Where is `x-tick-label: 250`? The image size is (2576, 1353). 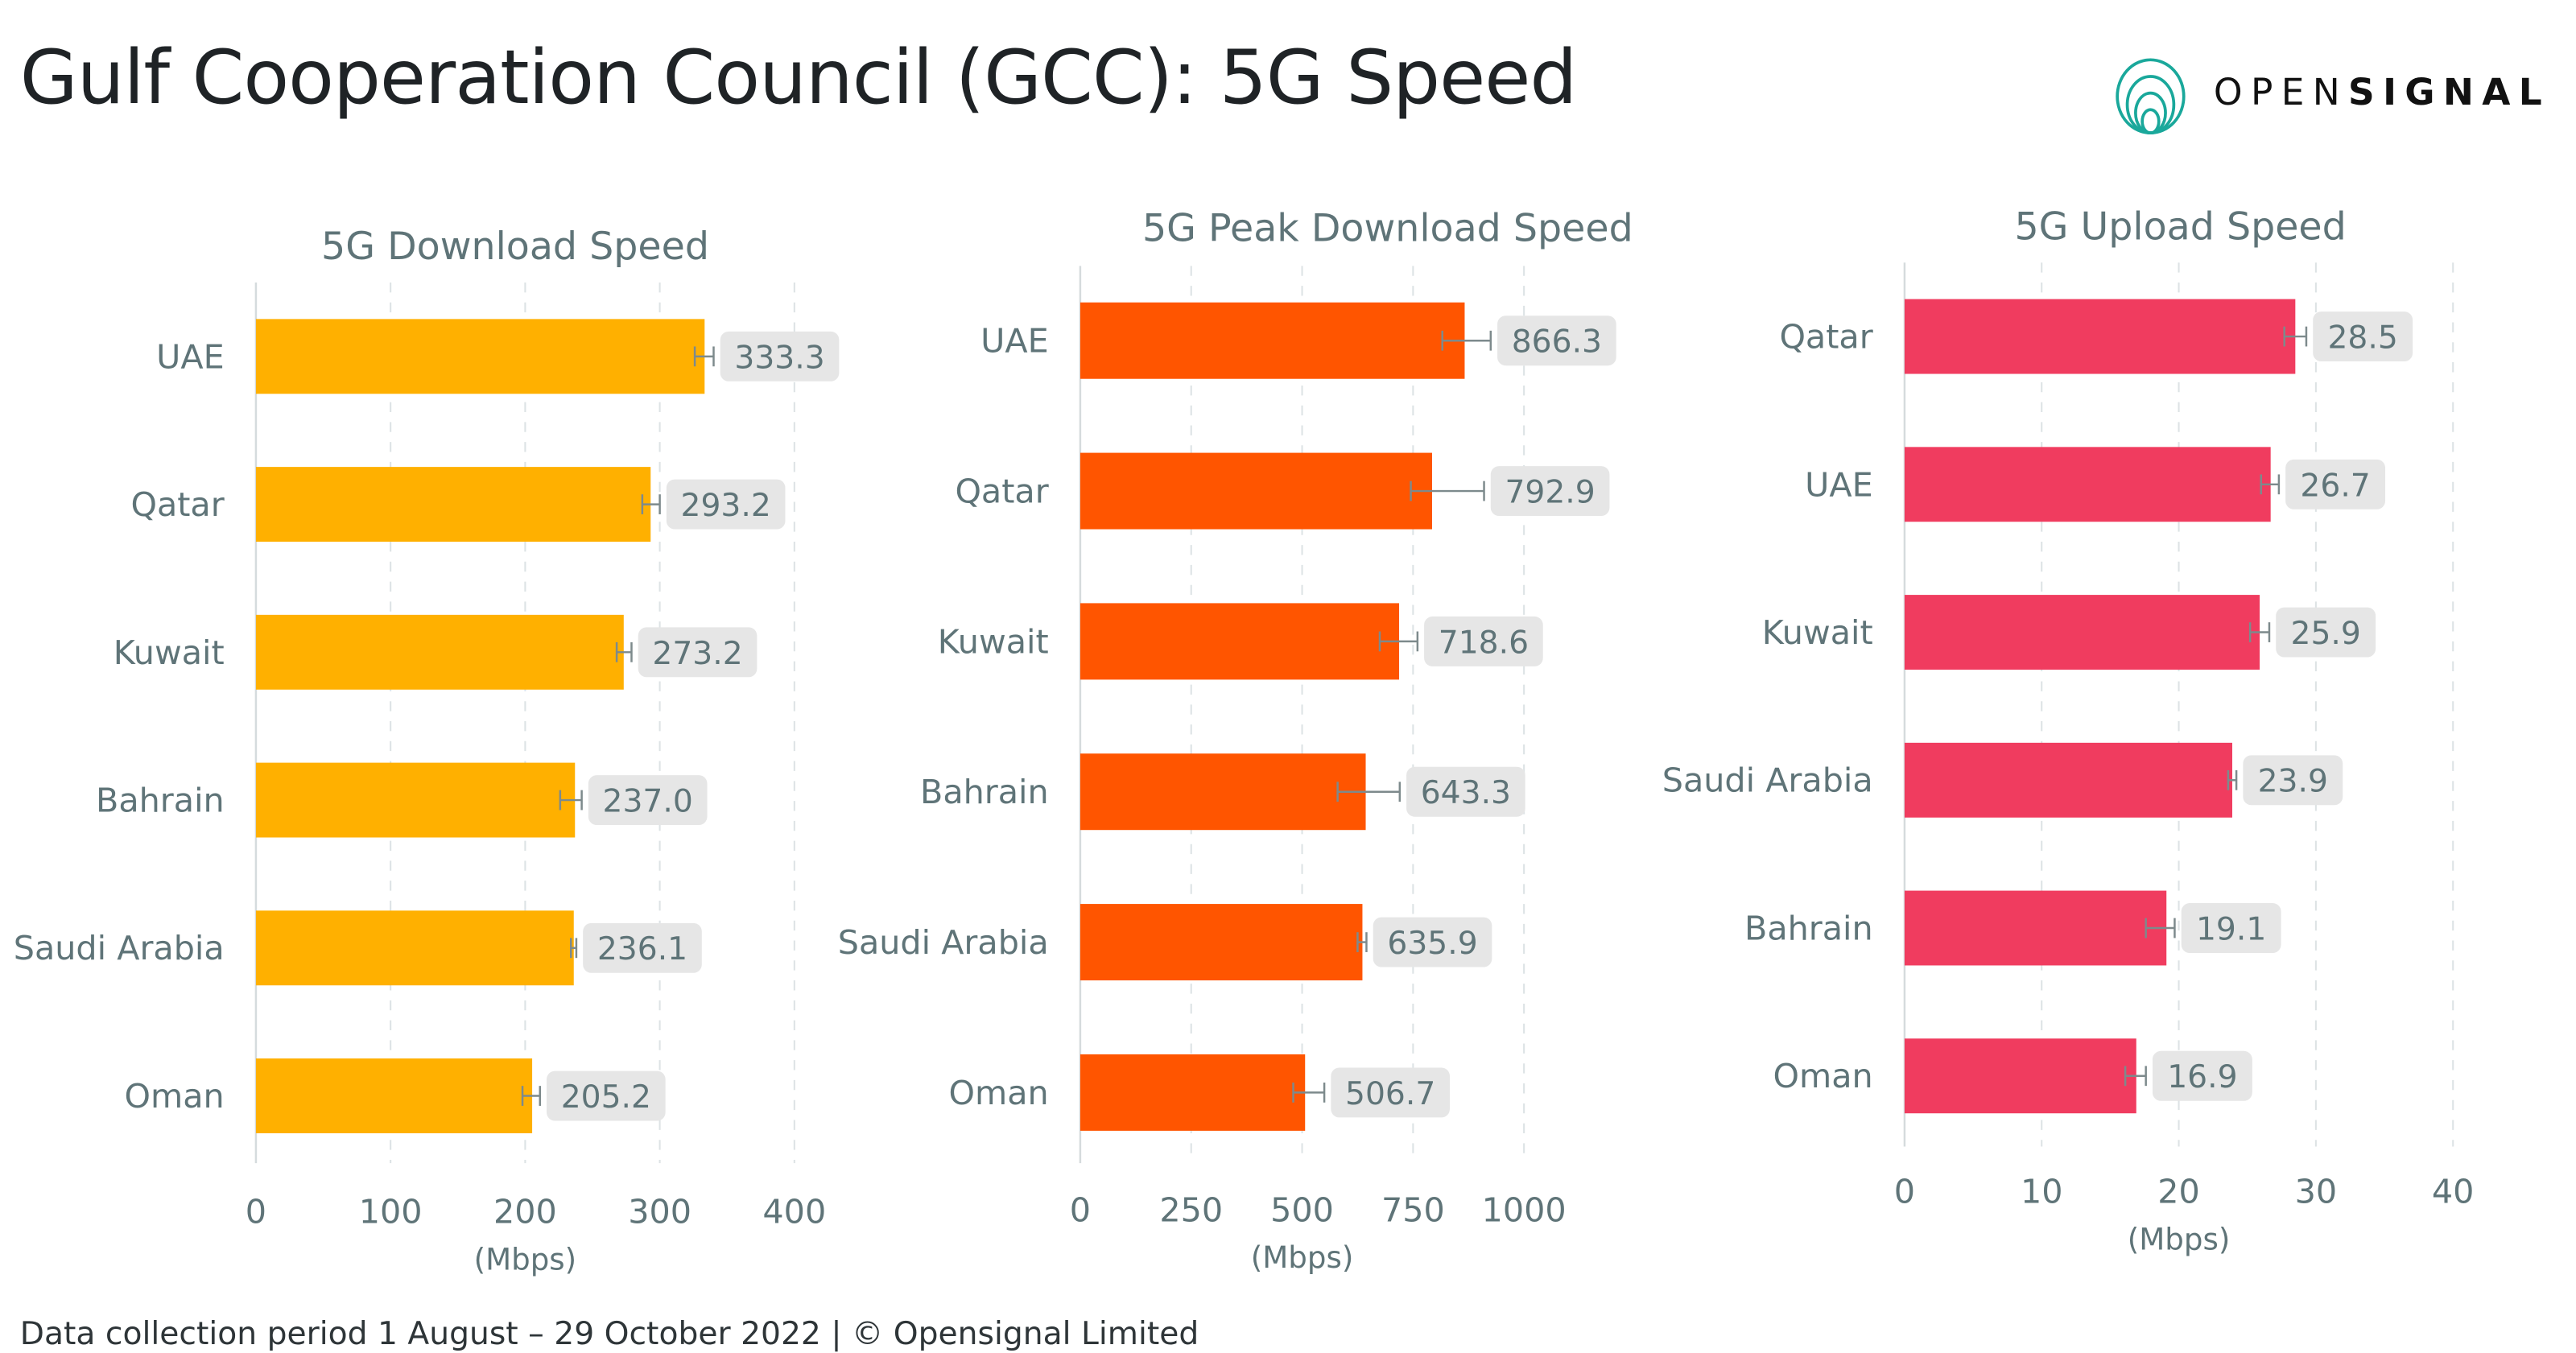 x-tick-label: 250 is located at coordinates (1191, 1209).